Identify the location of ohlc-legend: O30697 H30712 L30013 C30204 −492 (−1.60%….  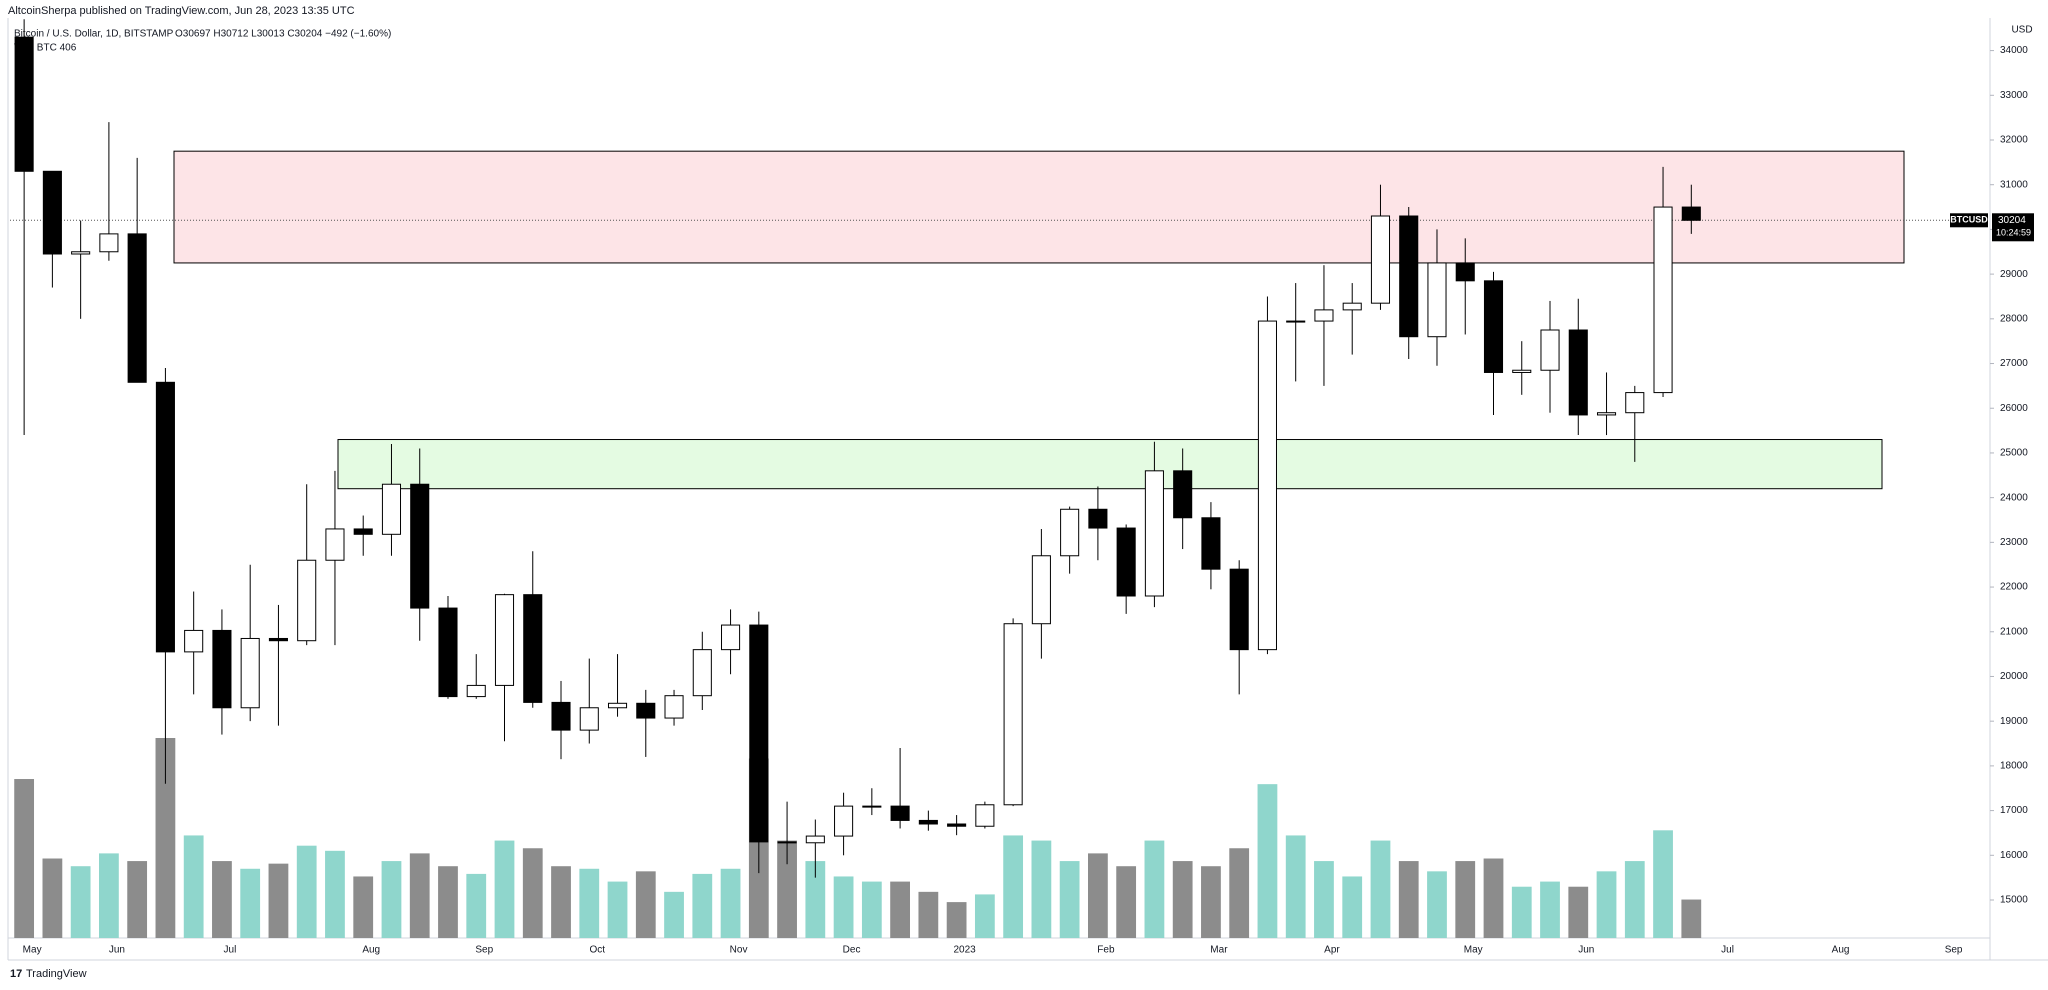
(283, 34).